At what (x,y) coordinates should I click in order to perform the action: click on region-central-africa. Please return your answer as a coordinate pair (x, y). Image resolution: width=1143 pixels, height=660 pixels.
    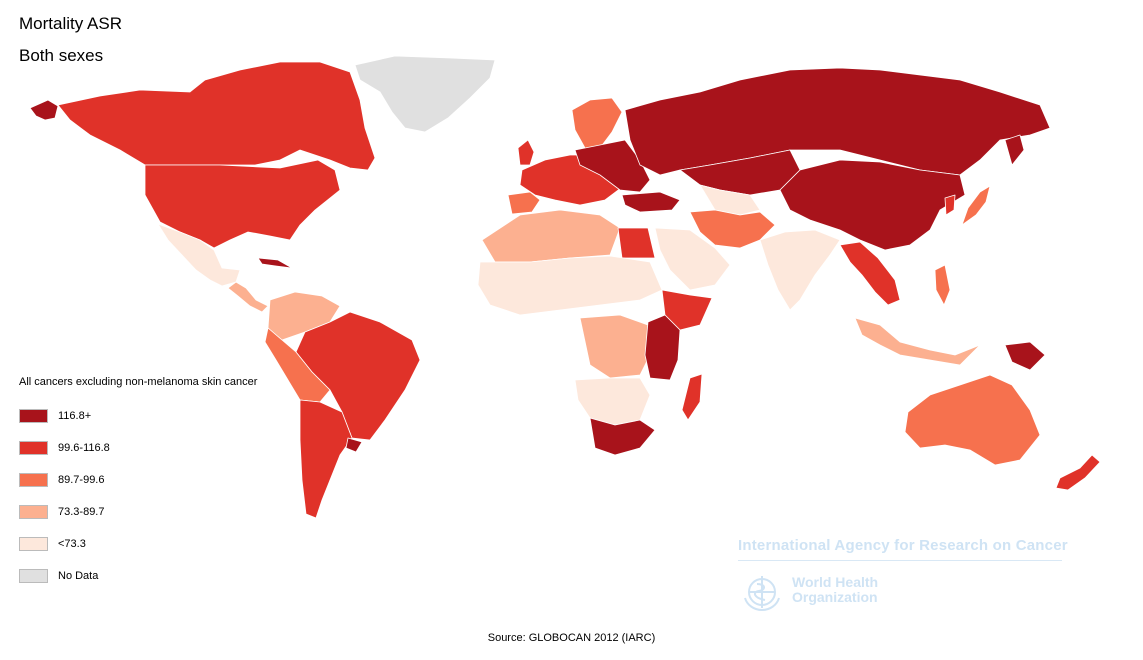
    Looking at the image, I should click on (615, 346).